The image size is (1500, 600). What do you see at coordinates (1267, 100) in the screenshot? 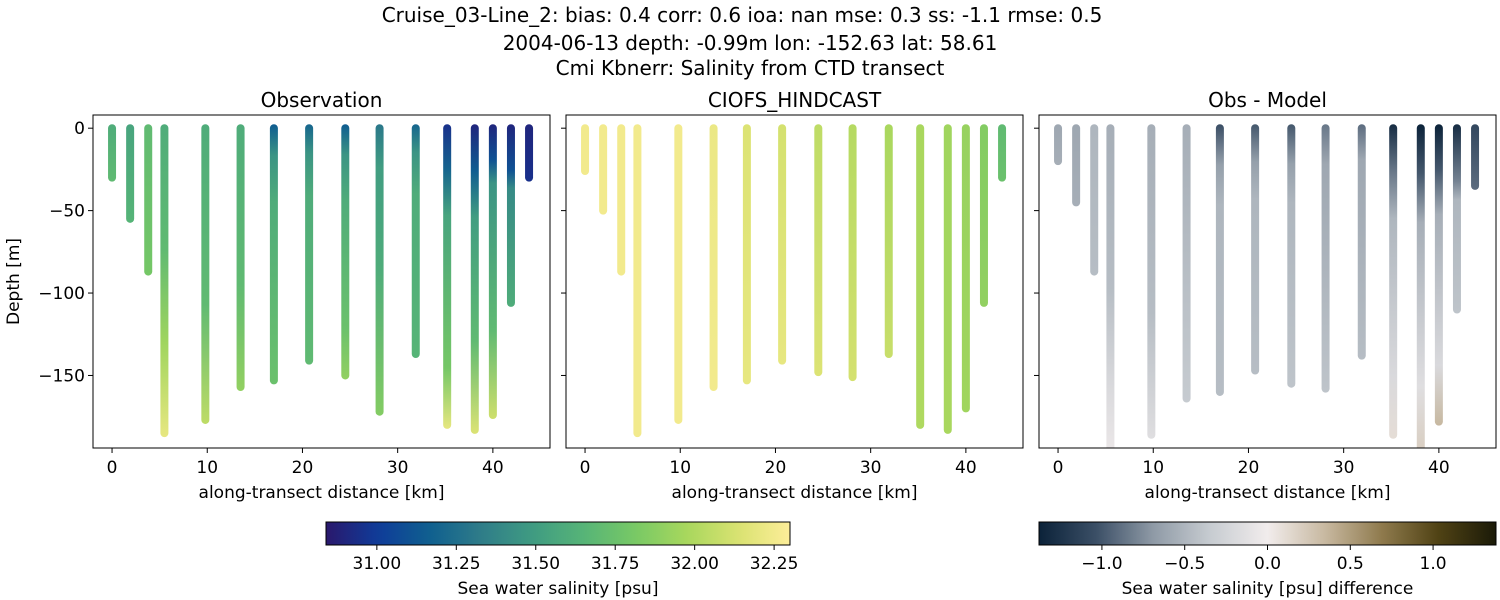
I see `panel-title: Obs - Model` at bounding box center [1267, 100].